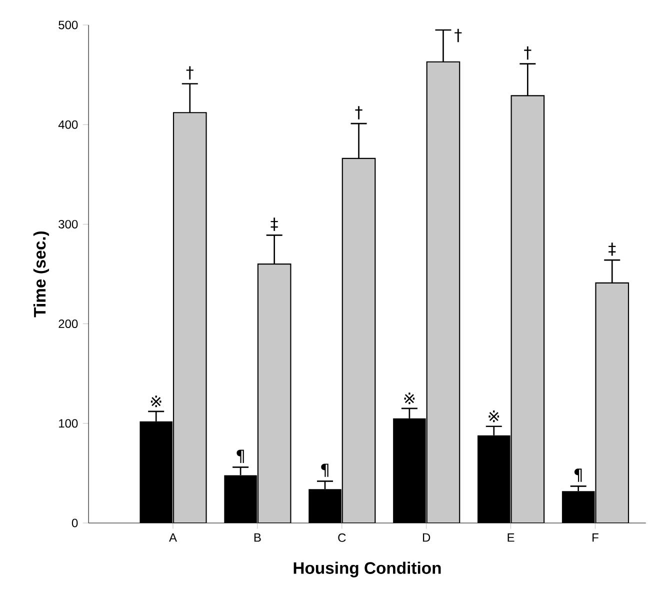  What do you see at coordinates (257, 537) in the screenshot?
I see `x-tick-label: B` at bounding box center [257, 537].